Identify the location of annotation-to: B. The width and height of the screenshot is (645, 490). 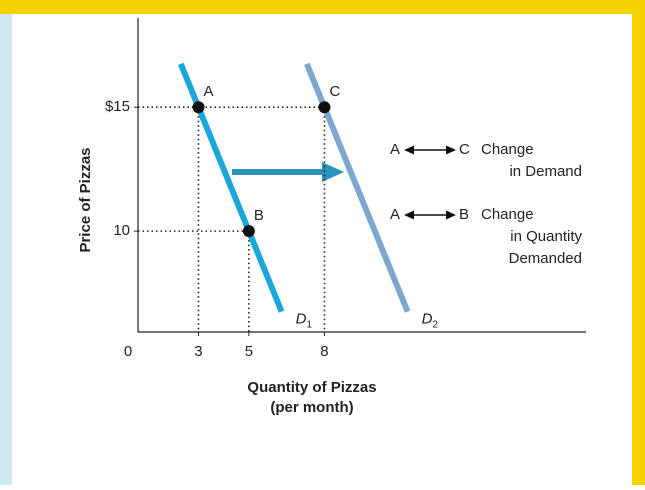
(464, 214).